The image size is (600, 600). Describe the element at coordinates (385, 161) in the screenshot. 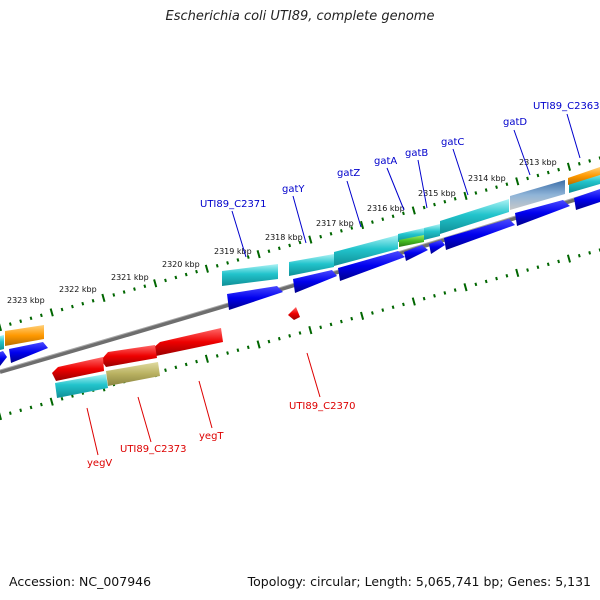

I see `gene-label-gatA: gatA` at that location.